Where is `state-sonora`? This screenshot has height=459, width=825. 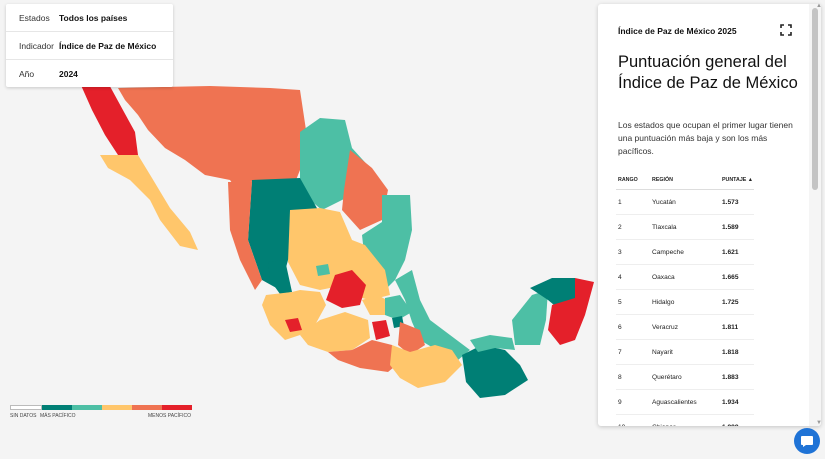 state-sonora is located at coordinates (212, 140).